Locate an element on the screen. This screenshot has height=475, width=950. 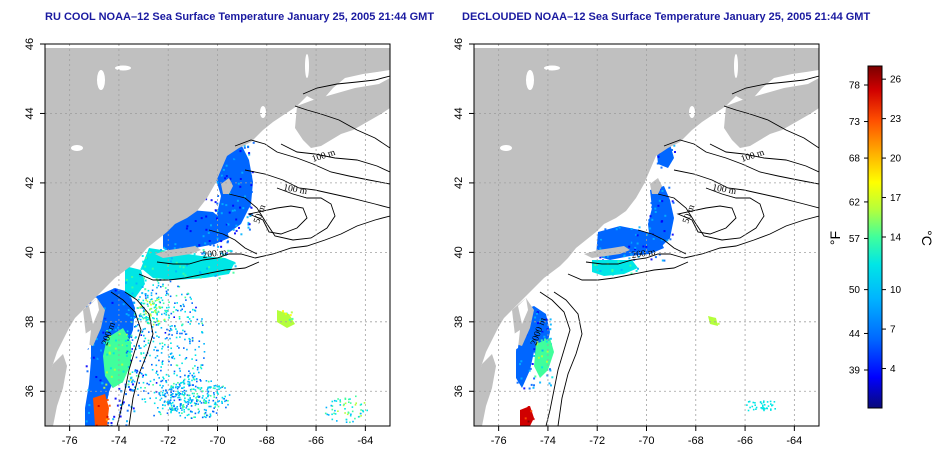
colorbar-c-label: 4 is located at coordinates (893, 369).